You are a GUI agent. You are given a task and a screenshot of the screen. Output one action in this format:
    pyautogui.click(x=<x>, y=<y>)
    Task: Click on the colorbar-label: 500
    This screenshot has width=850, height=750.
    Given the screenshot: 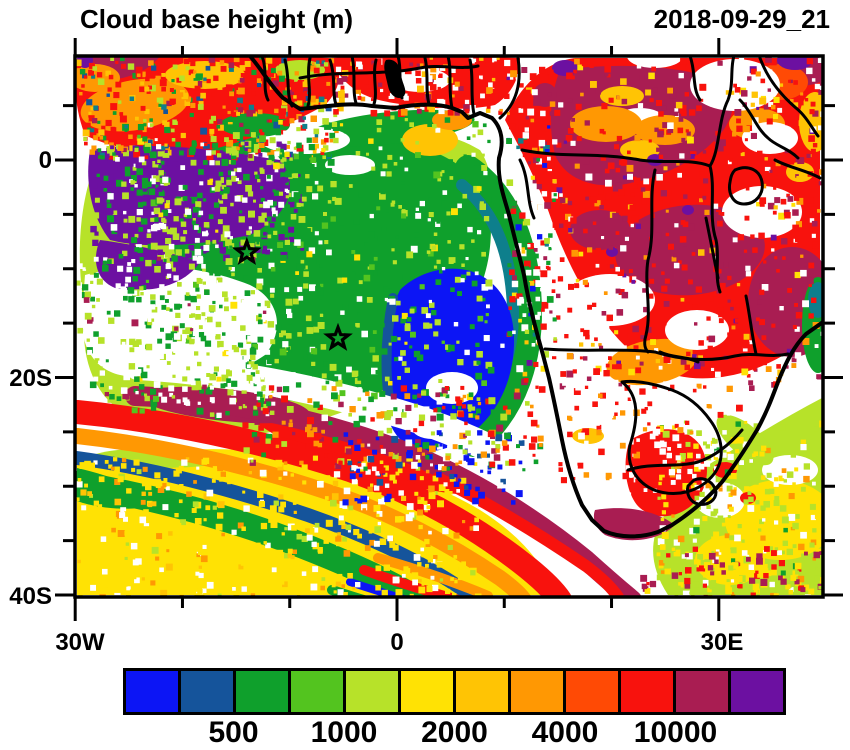 What is the action you would take?
    pyautogui.click(x=233, y=732)
    